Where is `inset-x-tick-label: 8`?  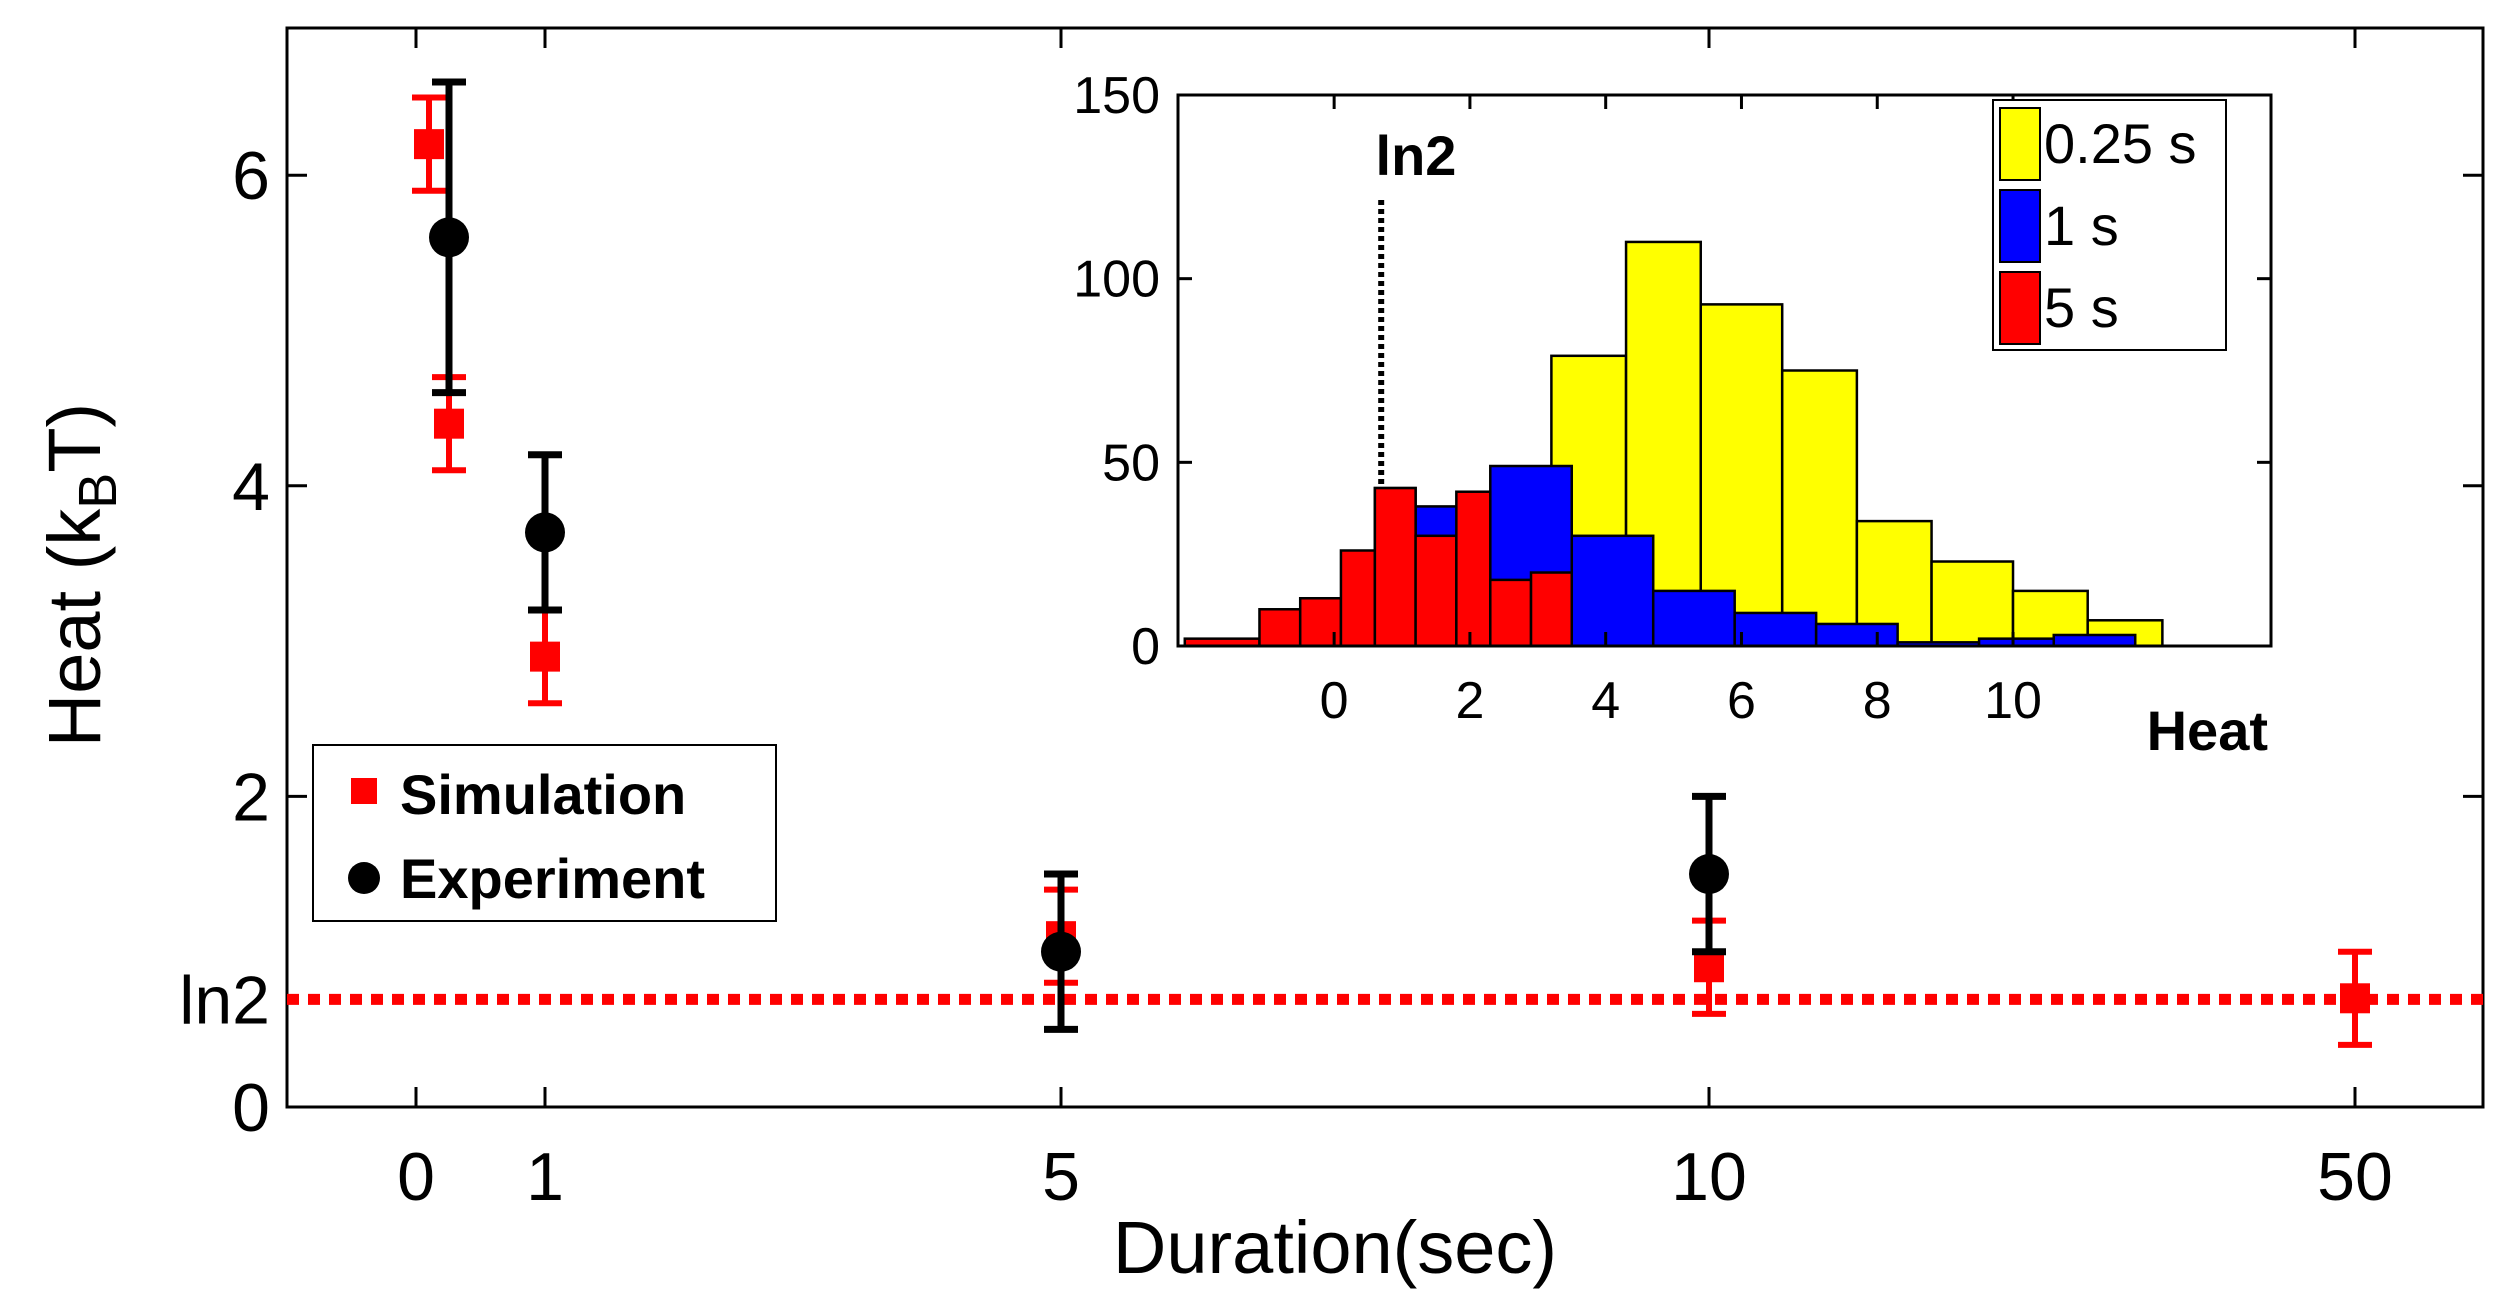 inset-x-tick-label: 8 is located at coordinates (1877, 701).